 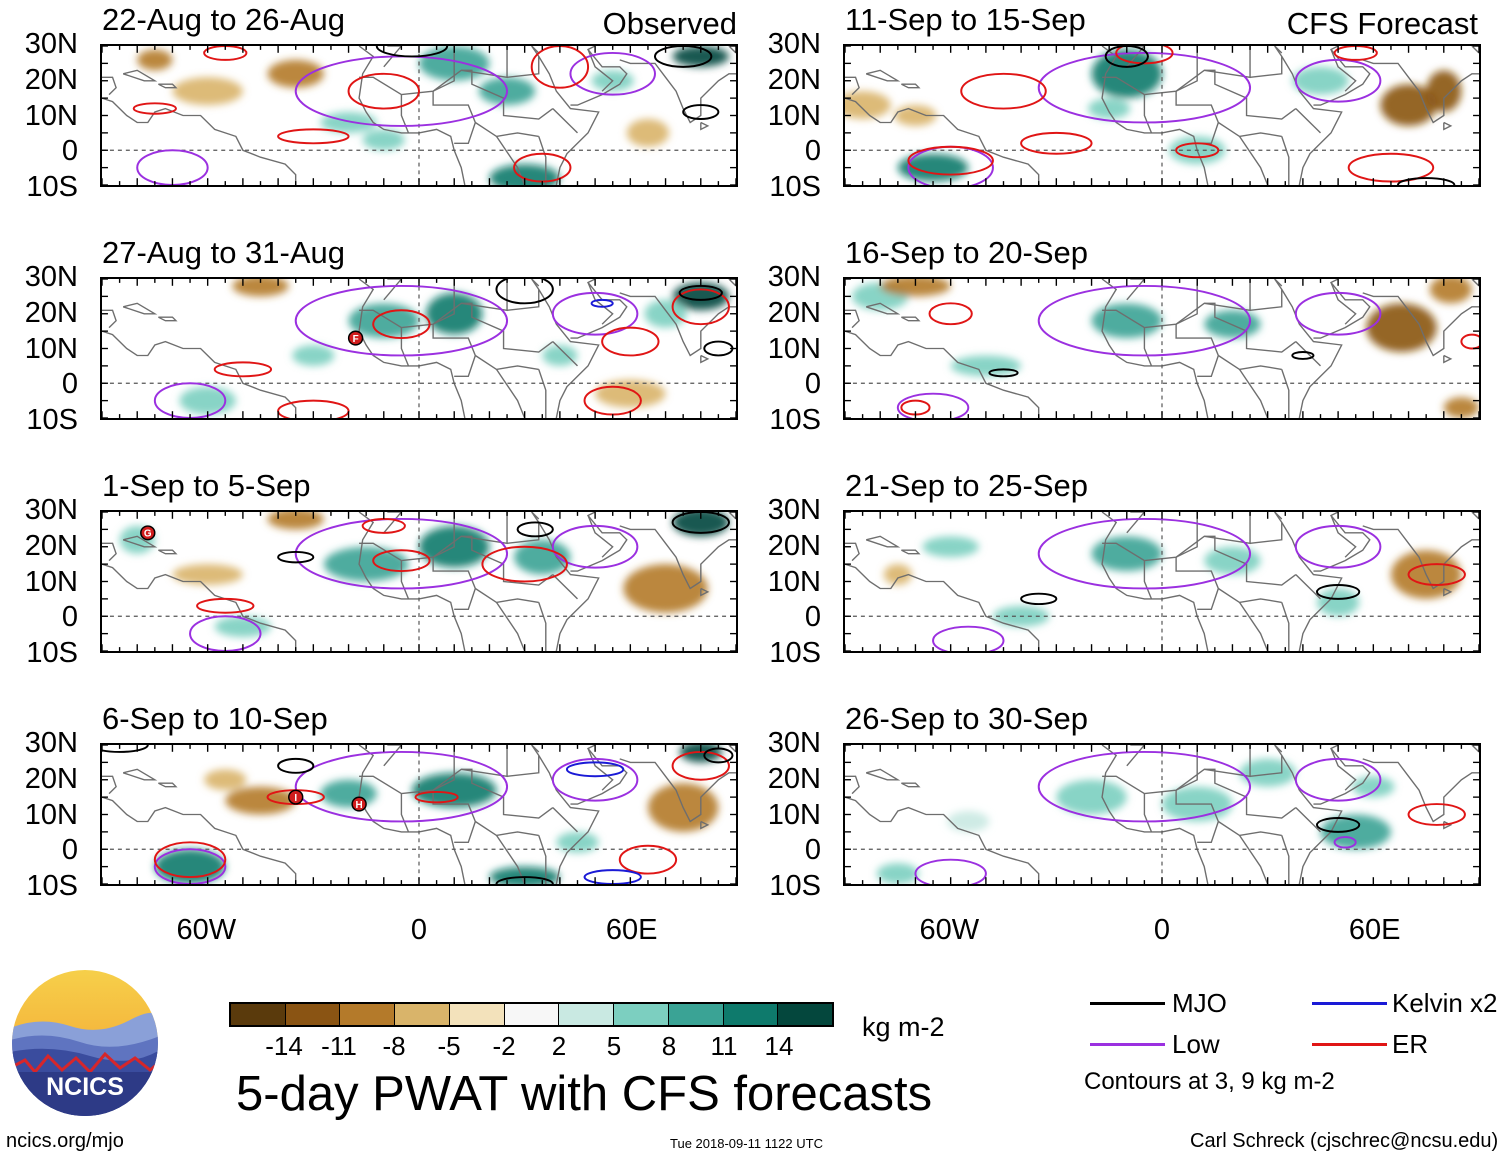 What do you see at coordinates (794, 44) in the screenshot?
I see `lat-label-4-0: 30N` at bounding box center [794, 44].